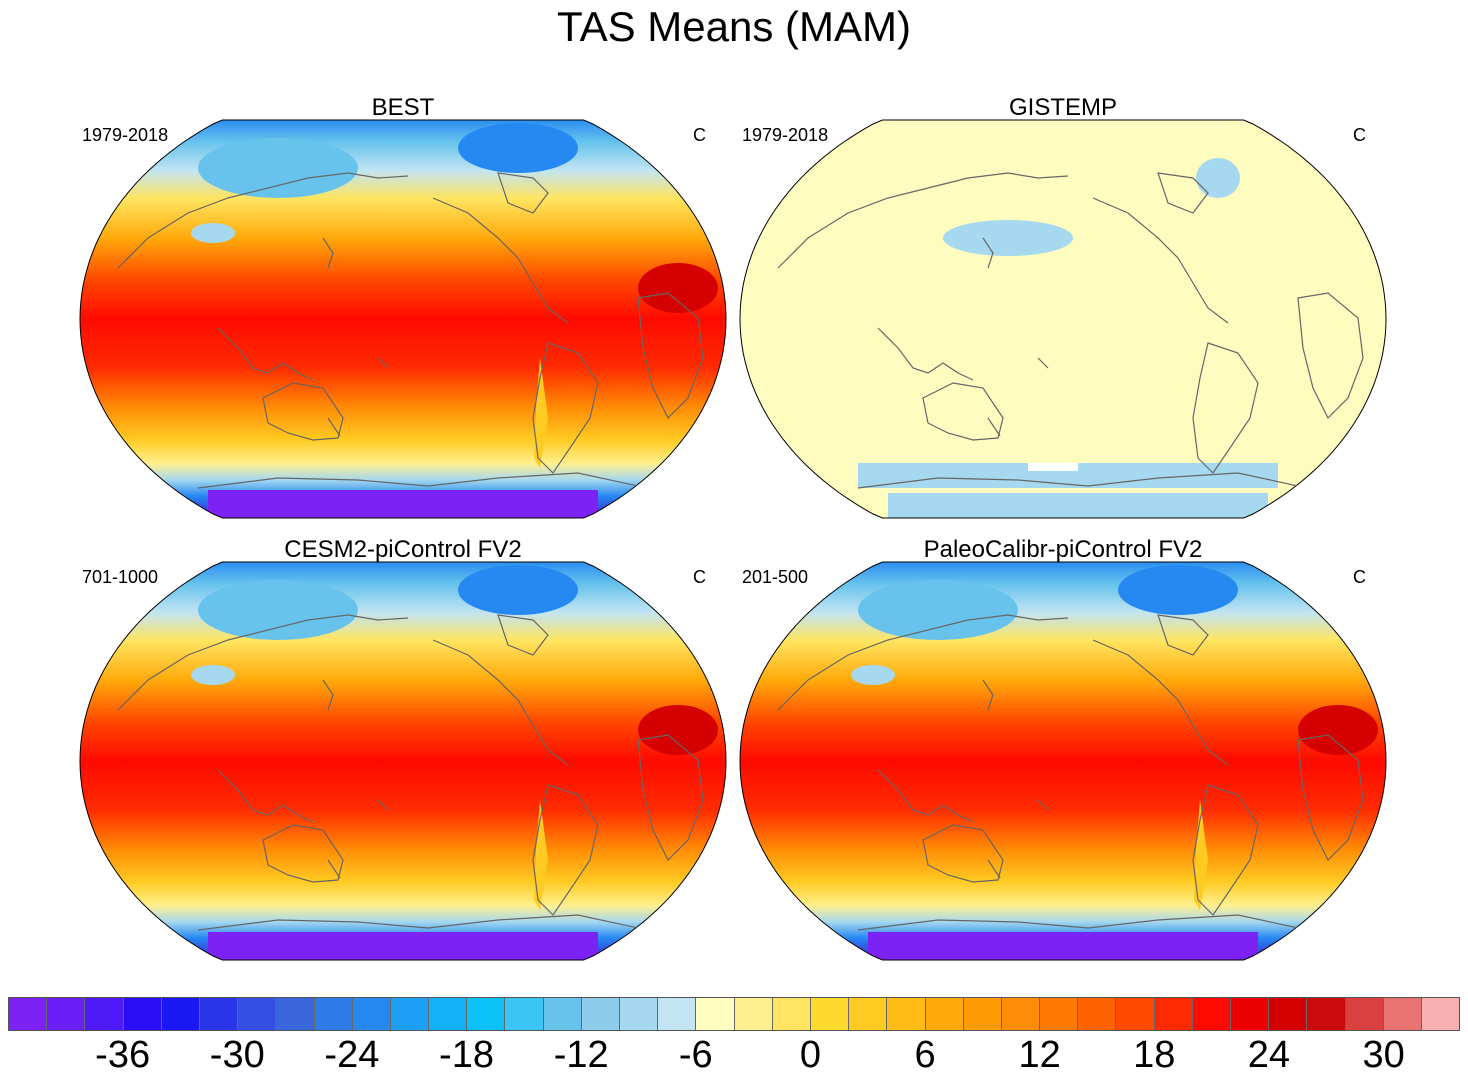  I want to click on colorbar-labels: -36-30-24-18-12-6061218243036, so click(734, 1055).